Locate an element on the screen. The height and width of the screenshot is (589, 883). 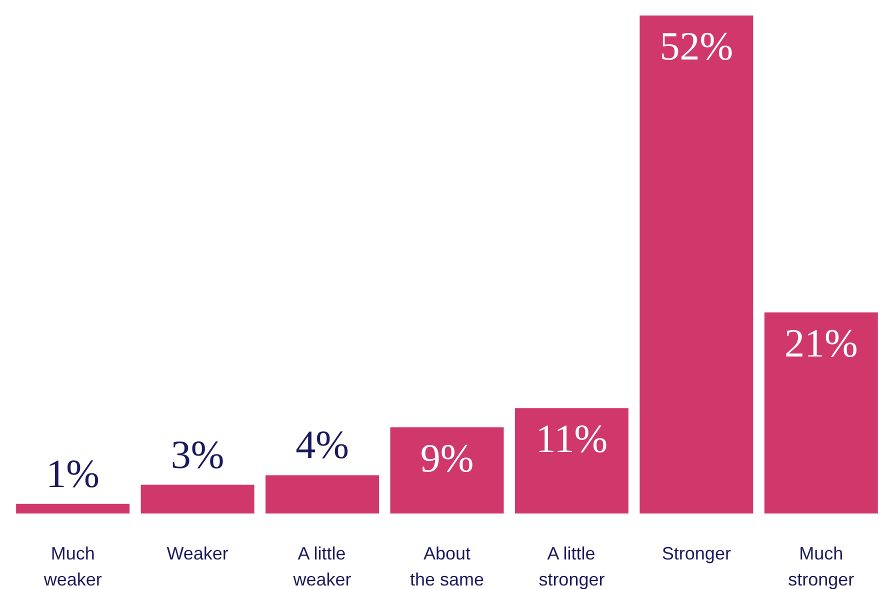
data-label: 52% is located at coordinates (697, 46).